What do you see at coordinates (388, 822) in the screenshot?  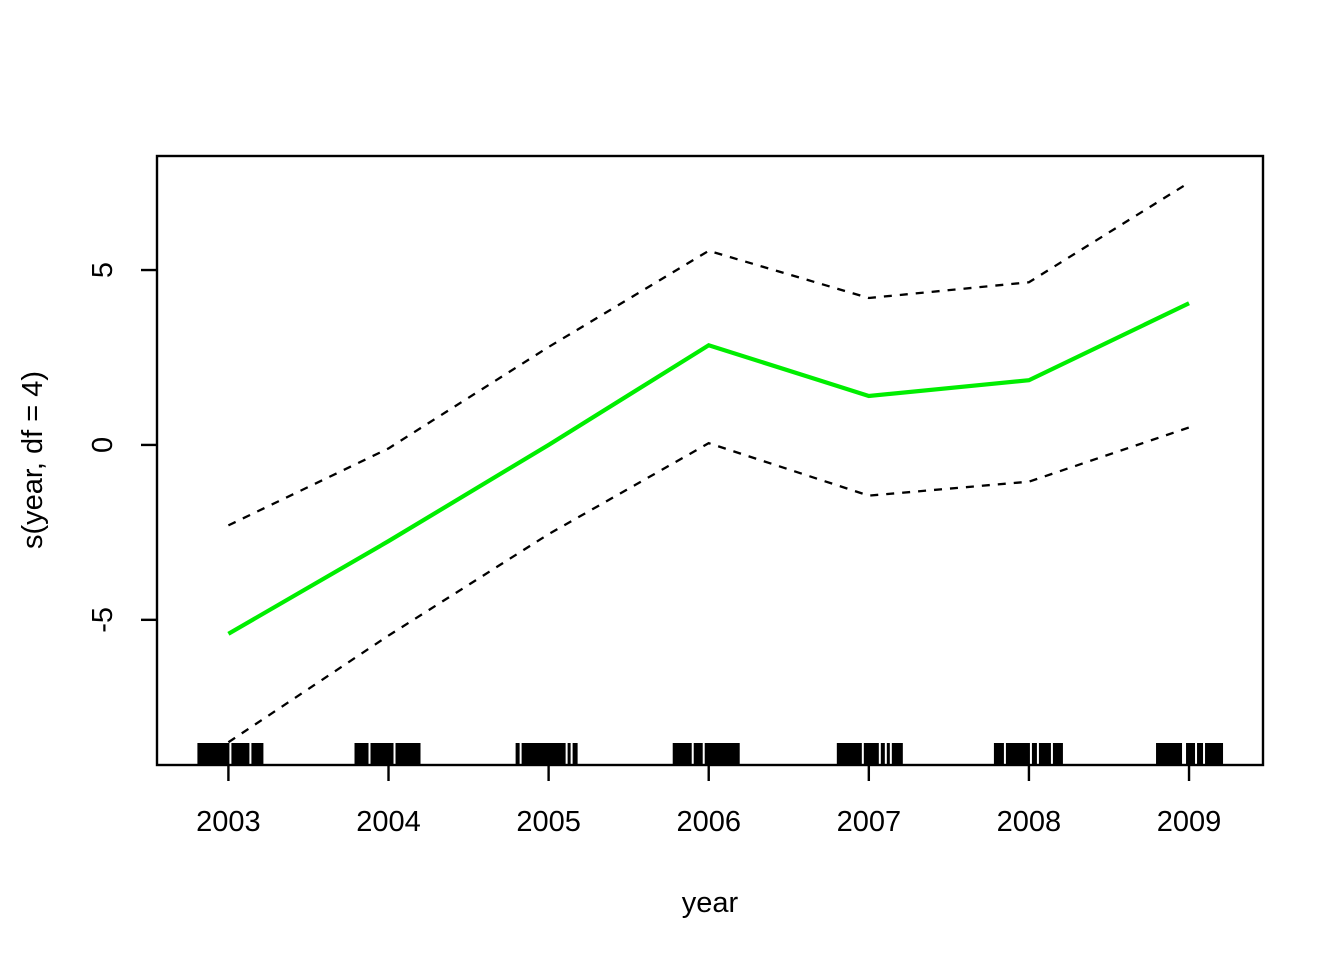 I see `x-tick-label: 2004` at bounding box center [388, 822].